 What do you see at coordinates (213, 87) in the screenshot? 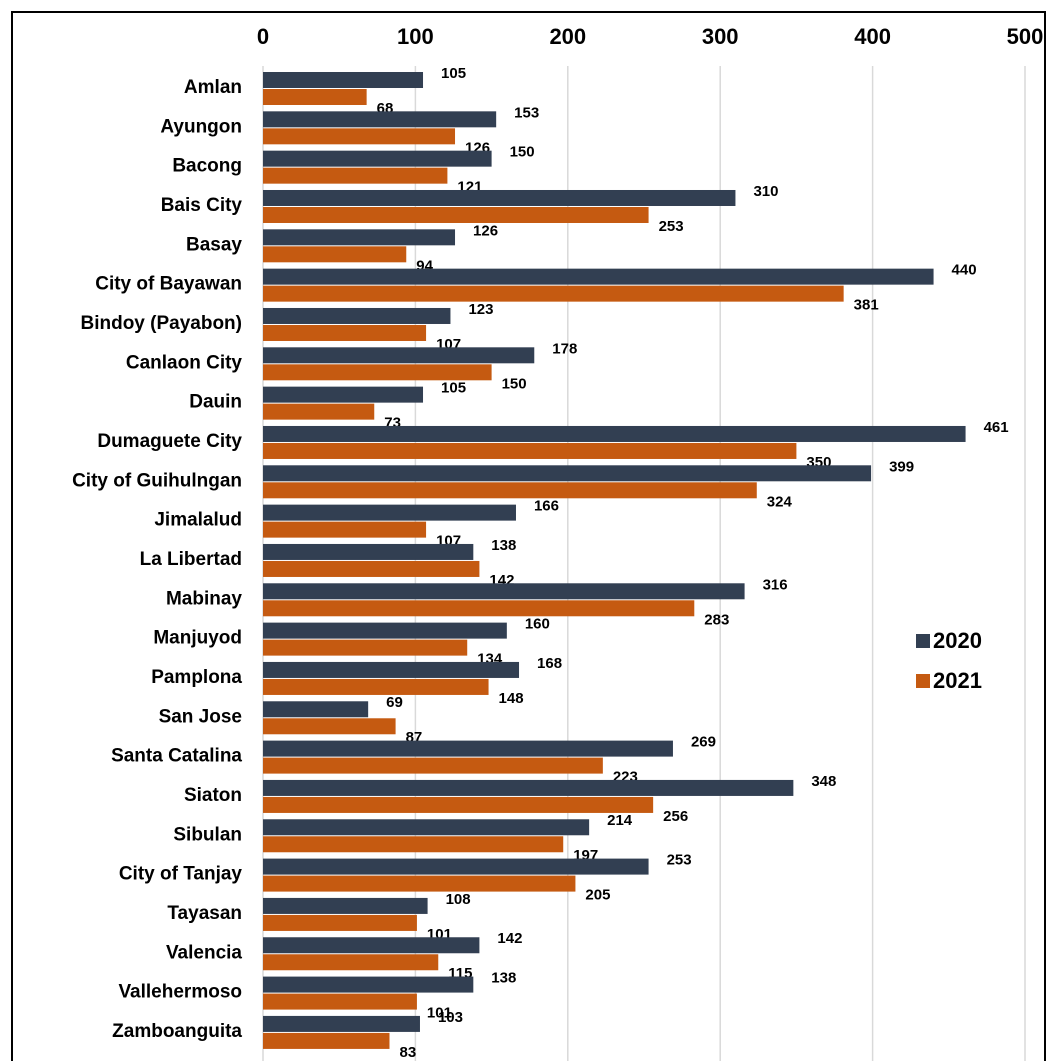
I see `category-label: Amlan` at bounding box center [213, 87].